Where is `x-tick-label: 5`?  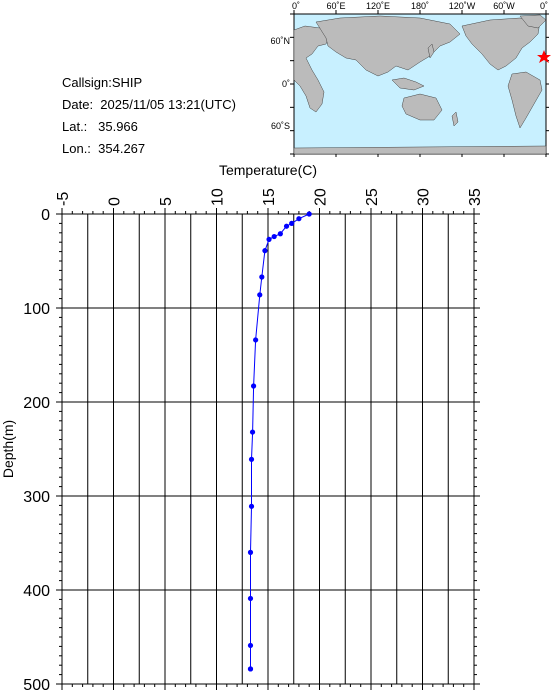 x-tick-label: 5 is located at coordinates (166, 201).